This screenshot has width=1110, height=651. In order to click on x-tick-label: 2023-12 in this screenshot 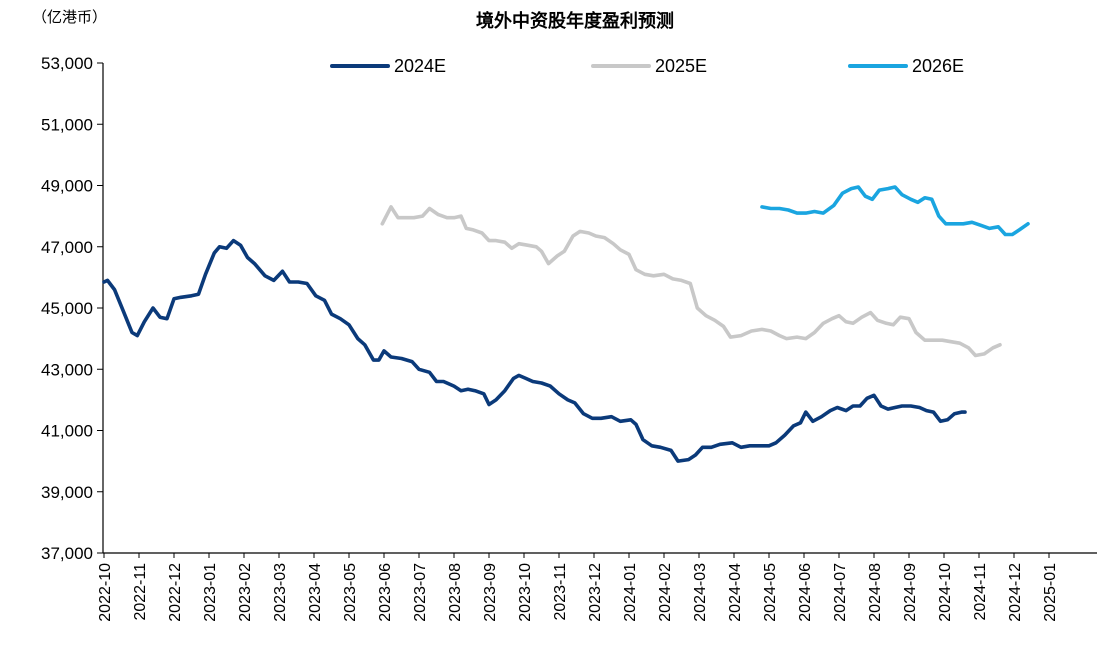, I will do `click(595, 592)`.